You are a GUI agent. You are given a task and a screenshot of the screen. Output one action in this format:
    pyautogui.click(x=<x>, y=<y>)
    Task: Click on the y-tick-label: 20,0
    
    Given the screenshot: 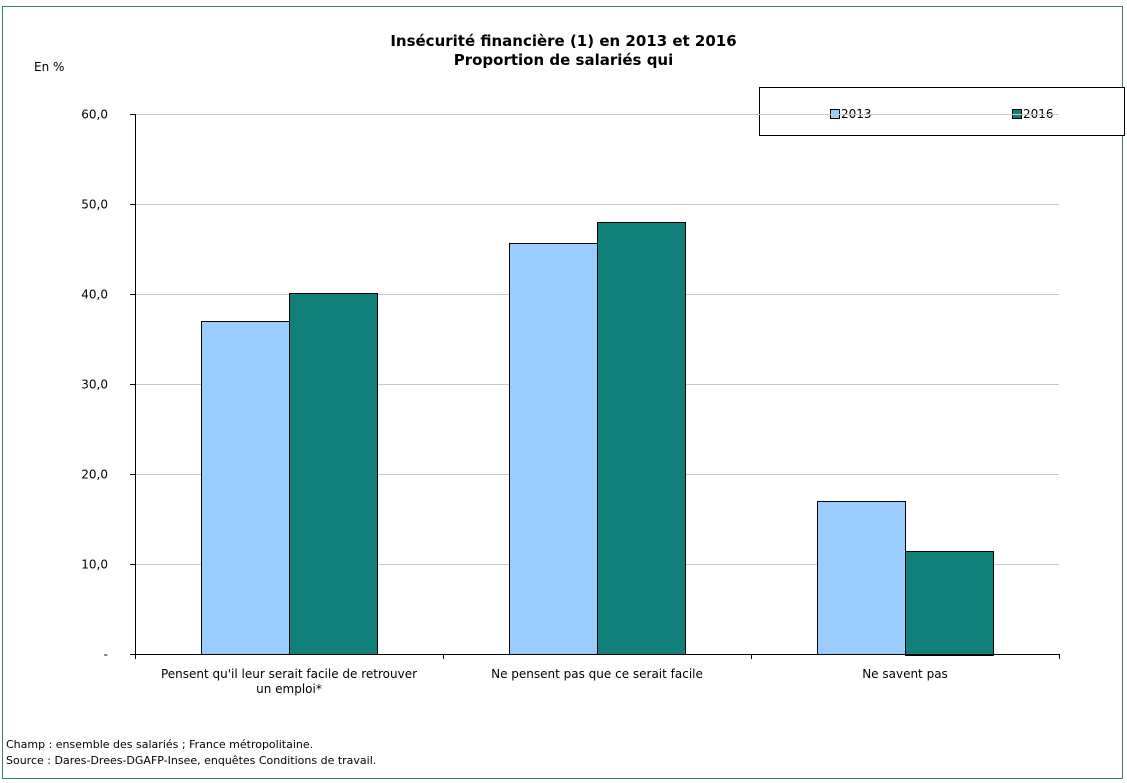 What is the action you would take?
    pyautogui.click(x=94, y=475)
    